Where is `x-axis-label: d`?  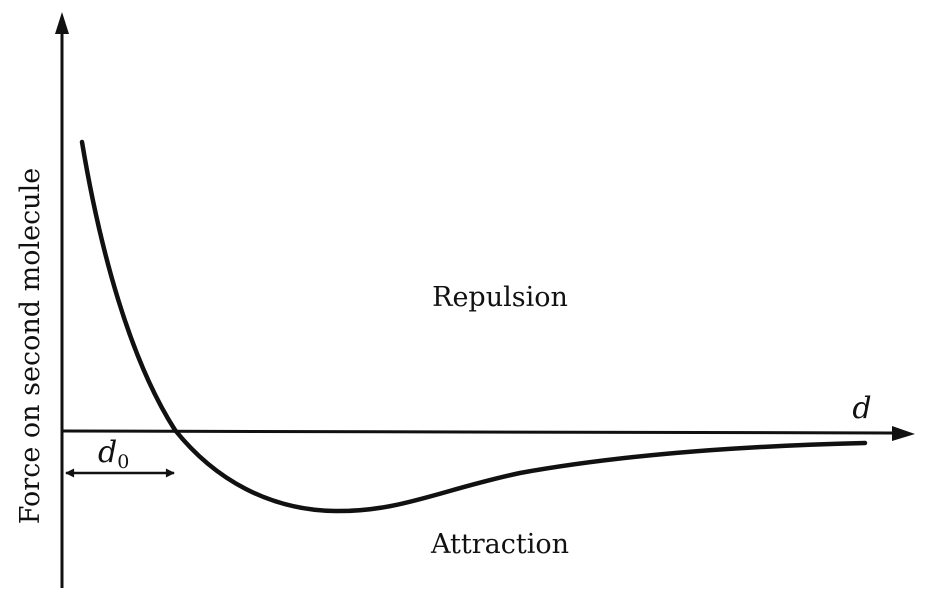 x-axis-label: d is located at coordinates (861, 408).